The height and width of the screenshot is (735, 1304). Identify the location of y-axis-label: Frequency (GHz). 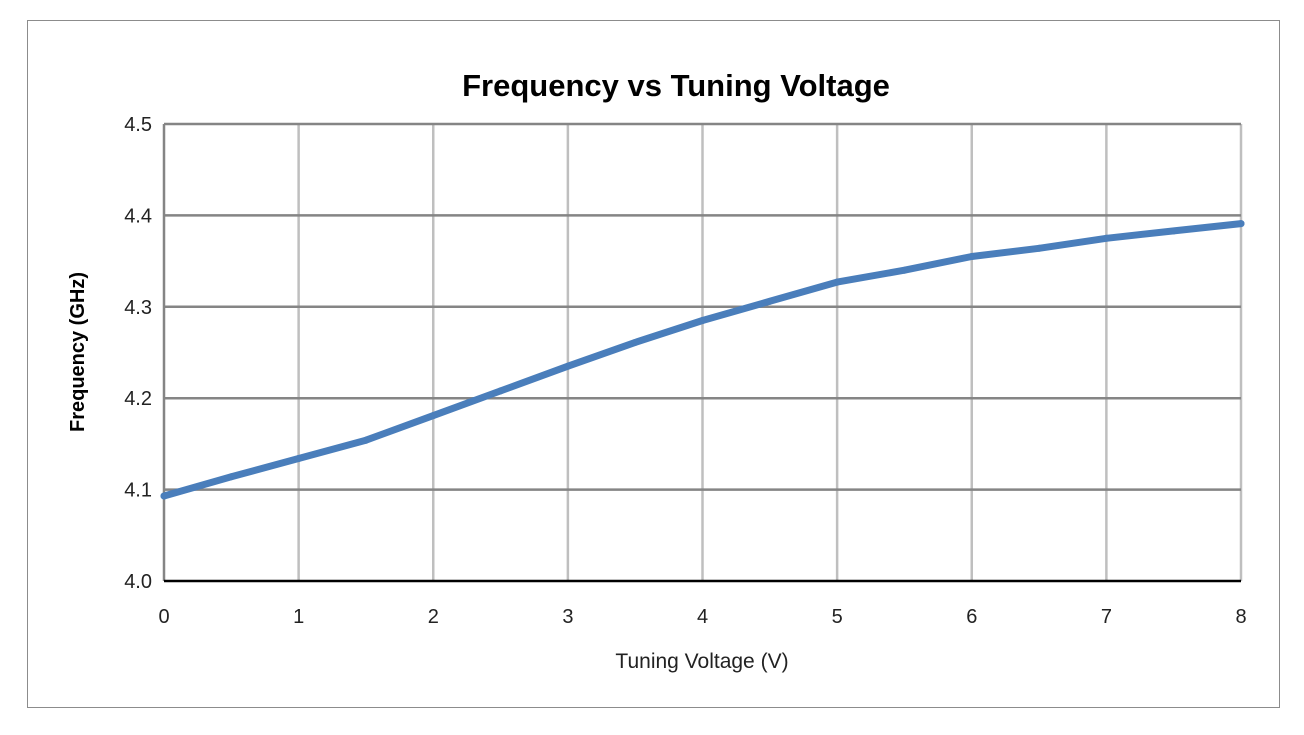
(78, 352).